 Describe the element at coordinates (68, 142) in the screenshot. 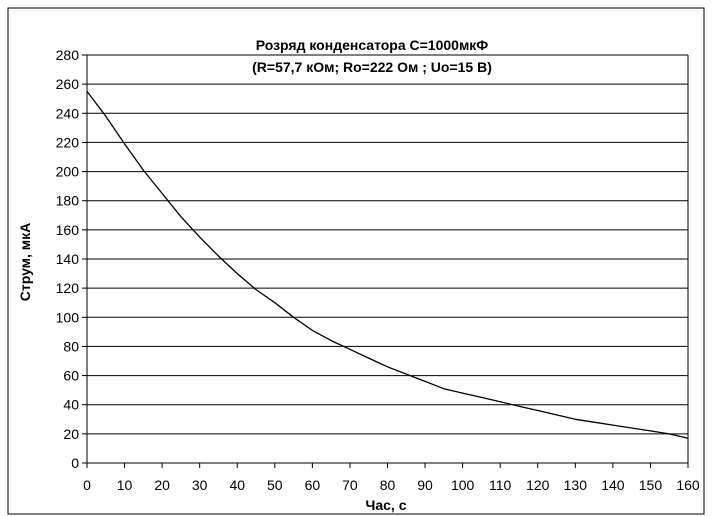

I see `y-tick-label: 220` at that location.